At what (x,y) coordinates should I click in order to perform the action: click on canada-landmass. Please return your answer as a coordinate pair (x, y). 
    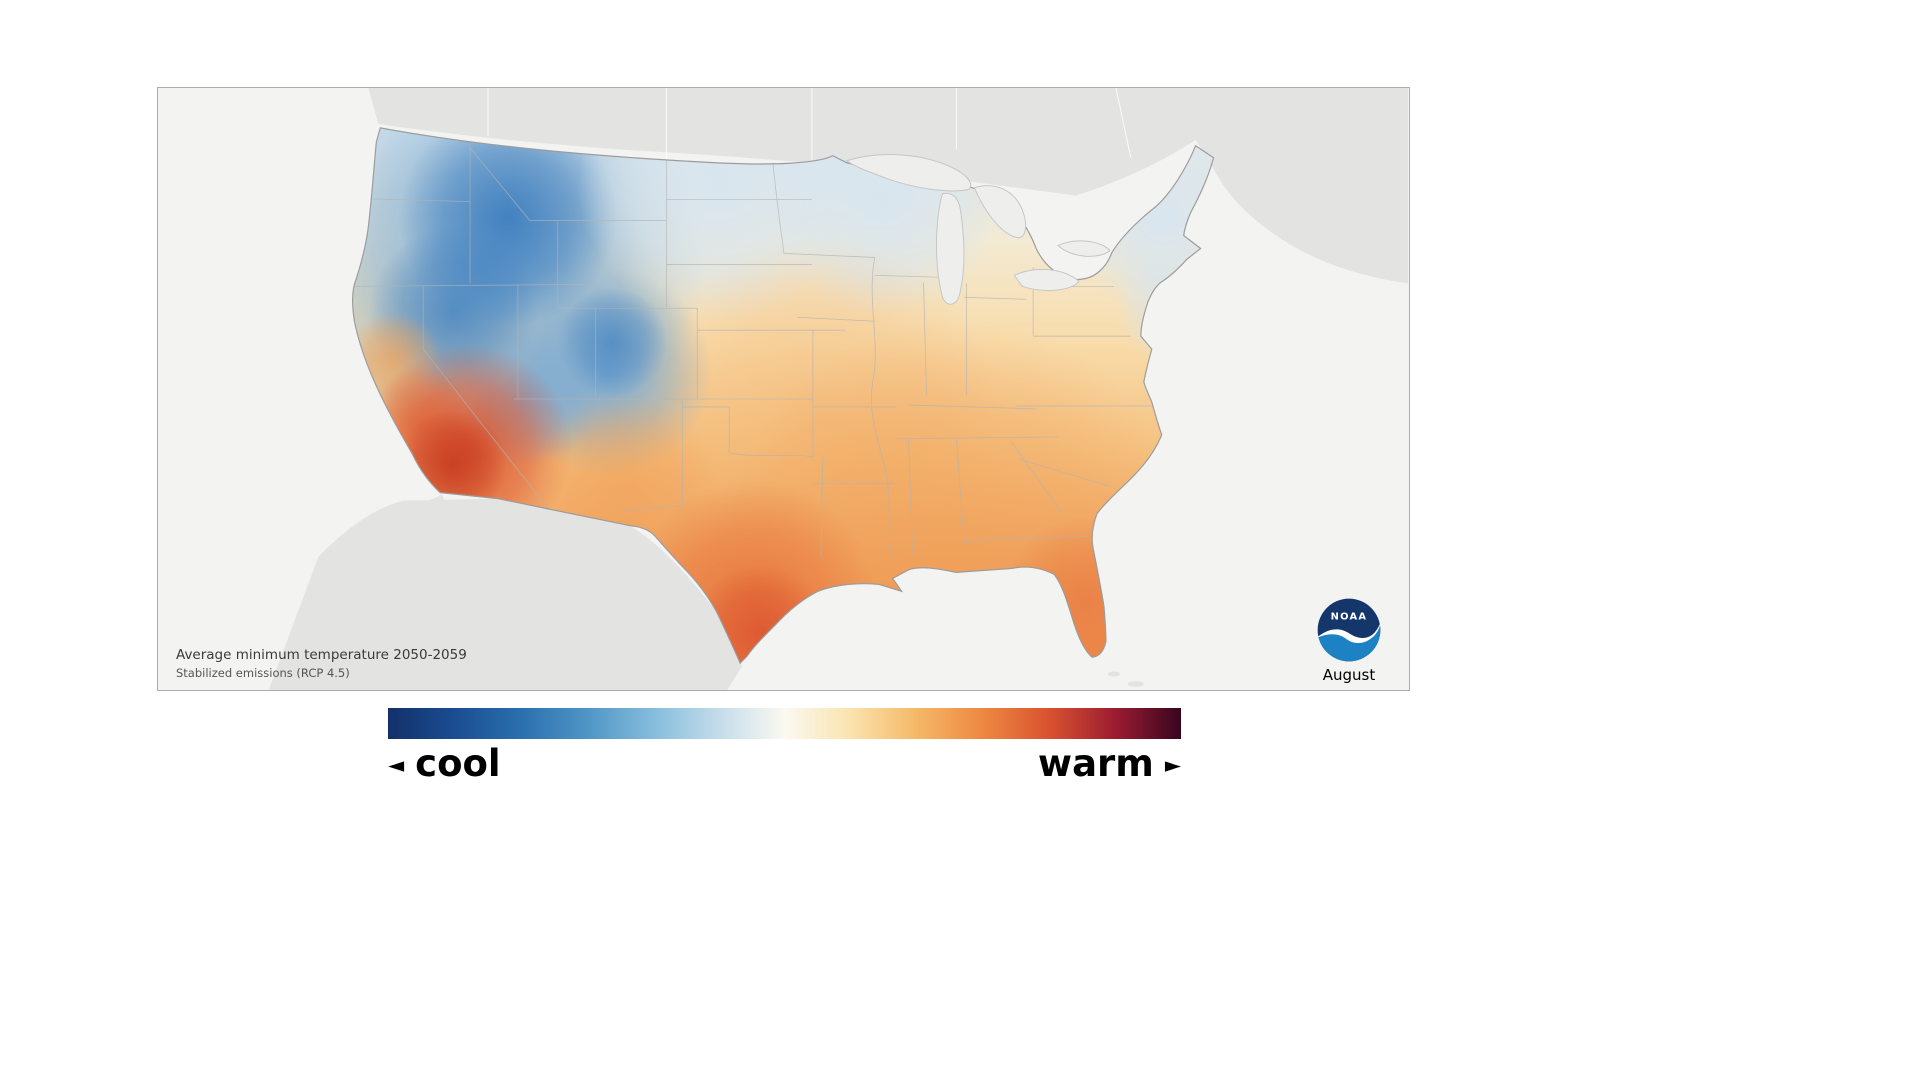
    Looking at the image, I should click on (881, 186).